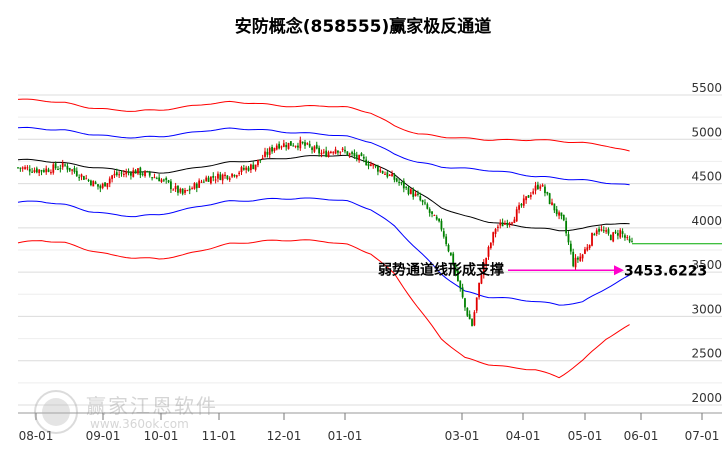 The width and height of the screenshot is (726, 454). Describe the element at coordinates (103, 436) in the screenshot. I see `x-tick-label: 09-01` at that location.